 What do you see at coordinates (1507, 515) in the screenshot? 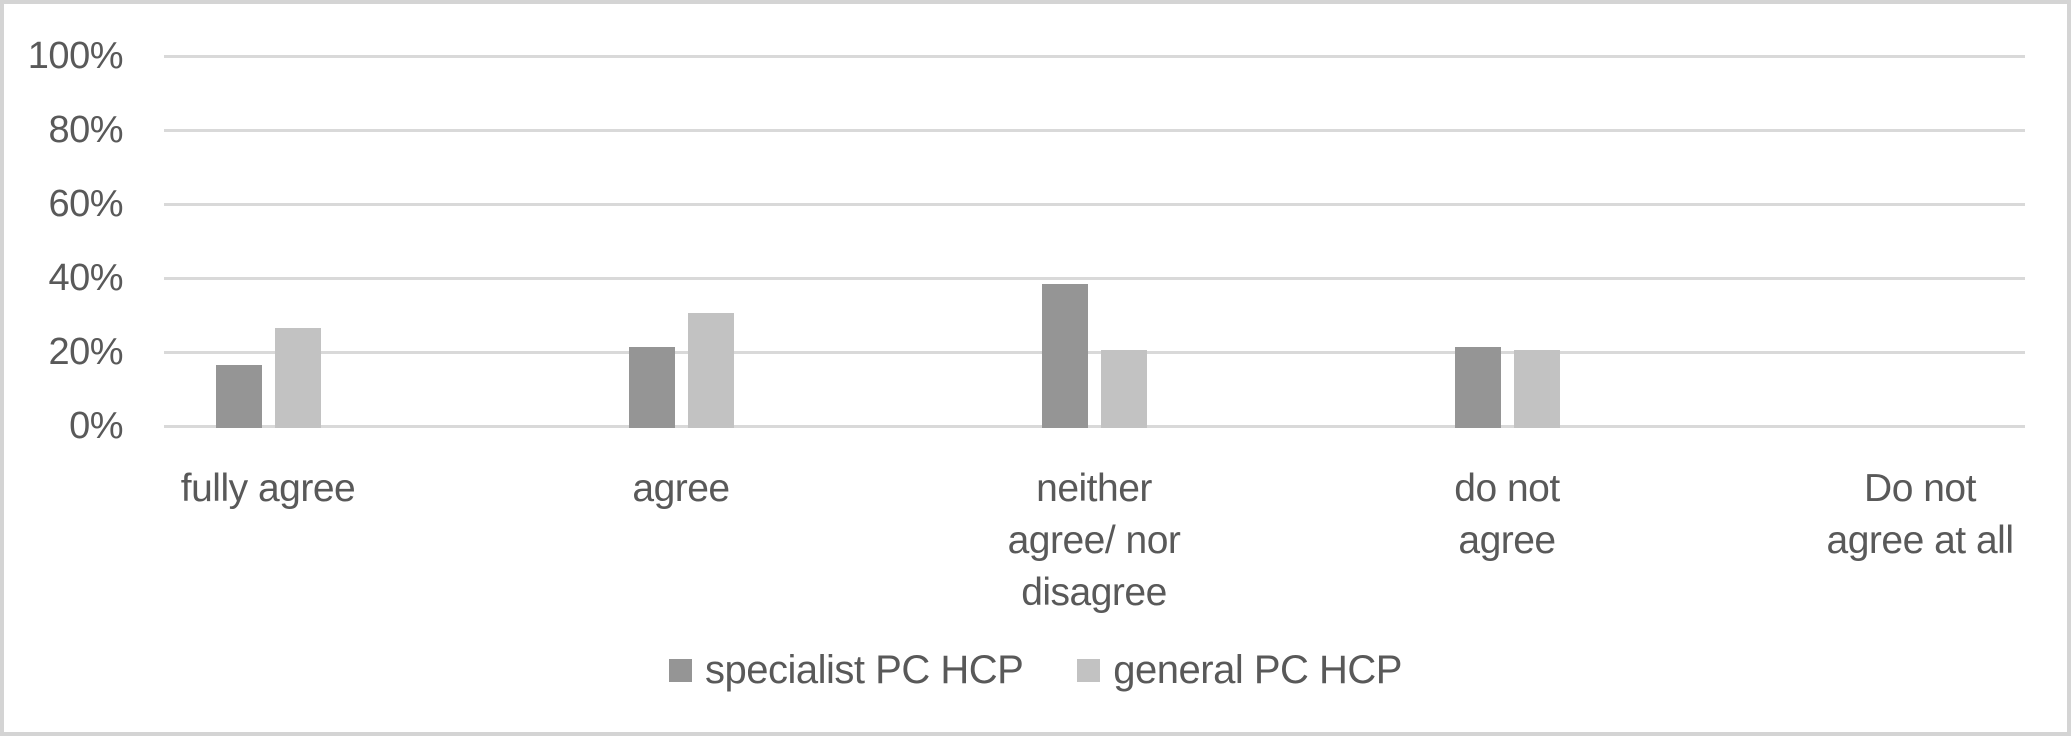
I see `x-axis-category-label: do not agree` at bounding box center [1507, 515].